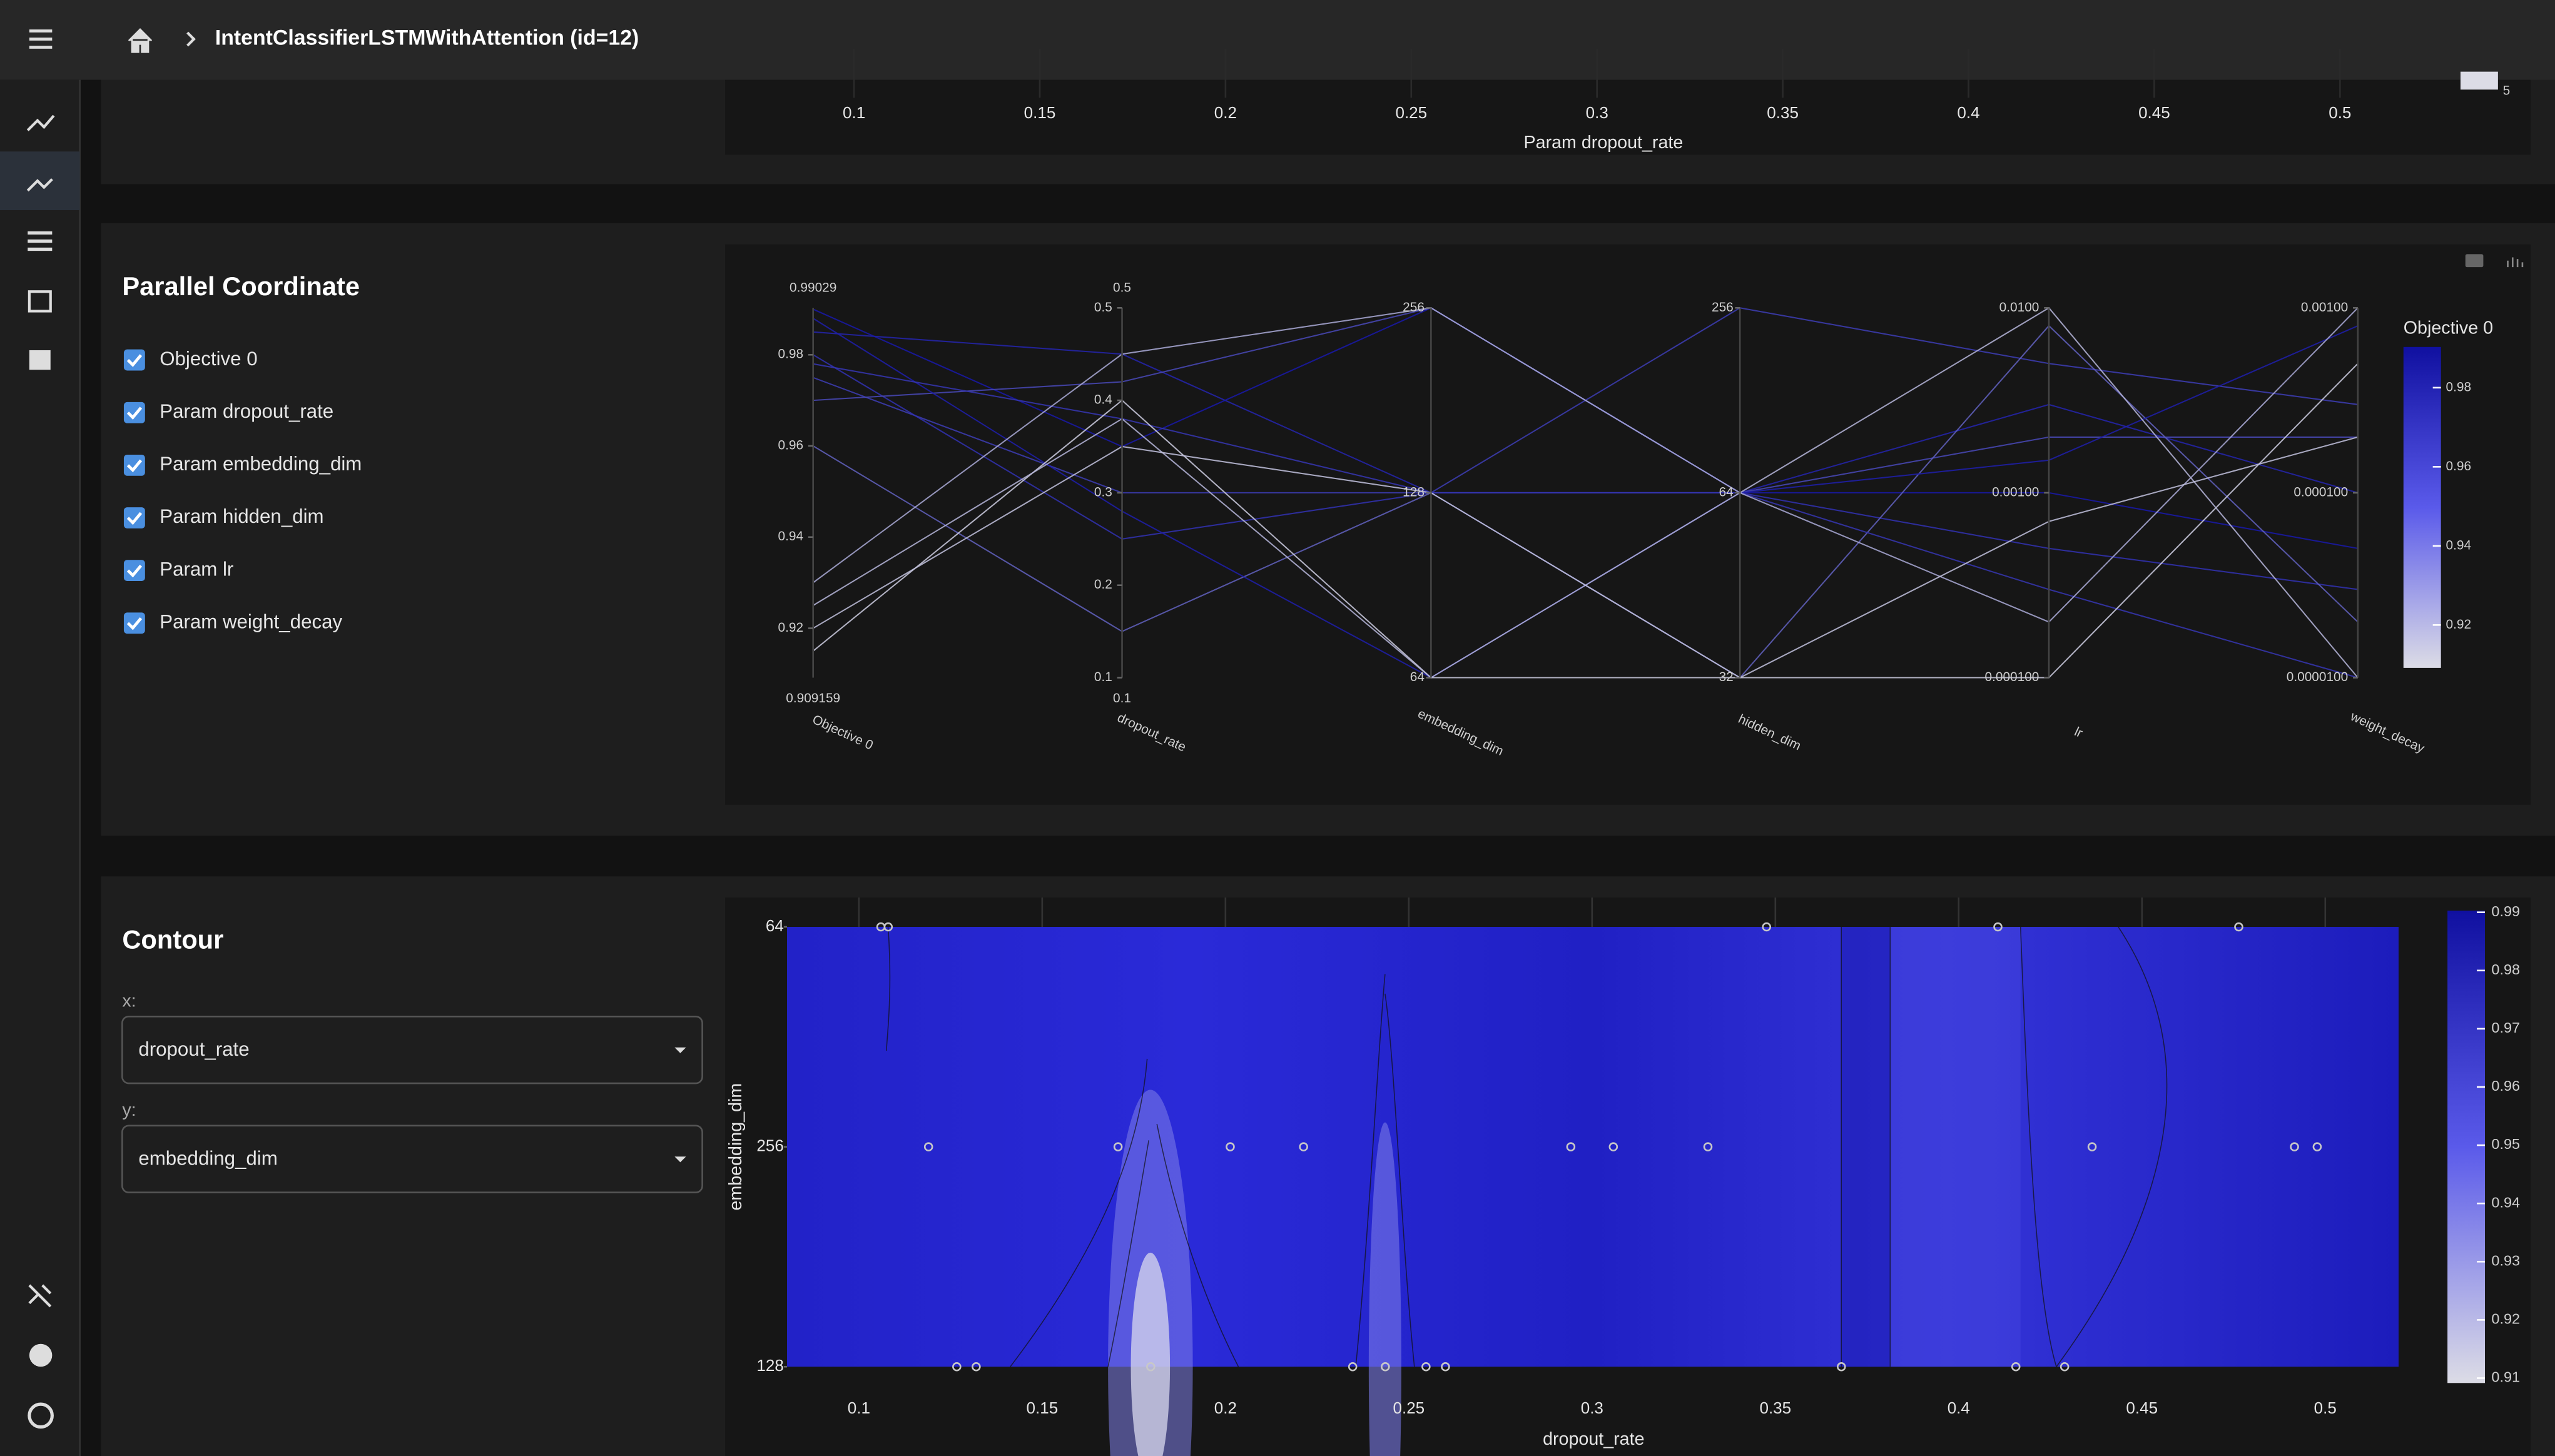 This screenshot has height=1456, width=2555. What do you see at coordinates (1726, 677) in the screenshot?
I see `tick-label: 32` at bounding box center [1726, 677].